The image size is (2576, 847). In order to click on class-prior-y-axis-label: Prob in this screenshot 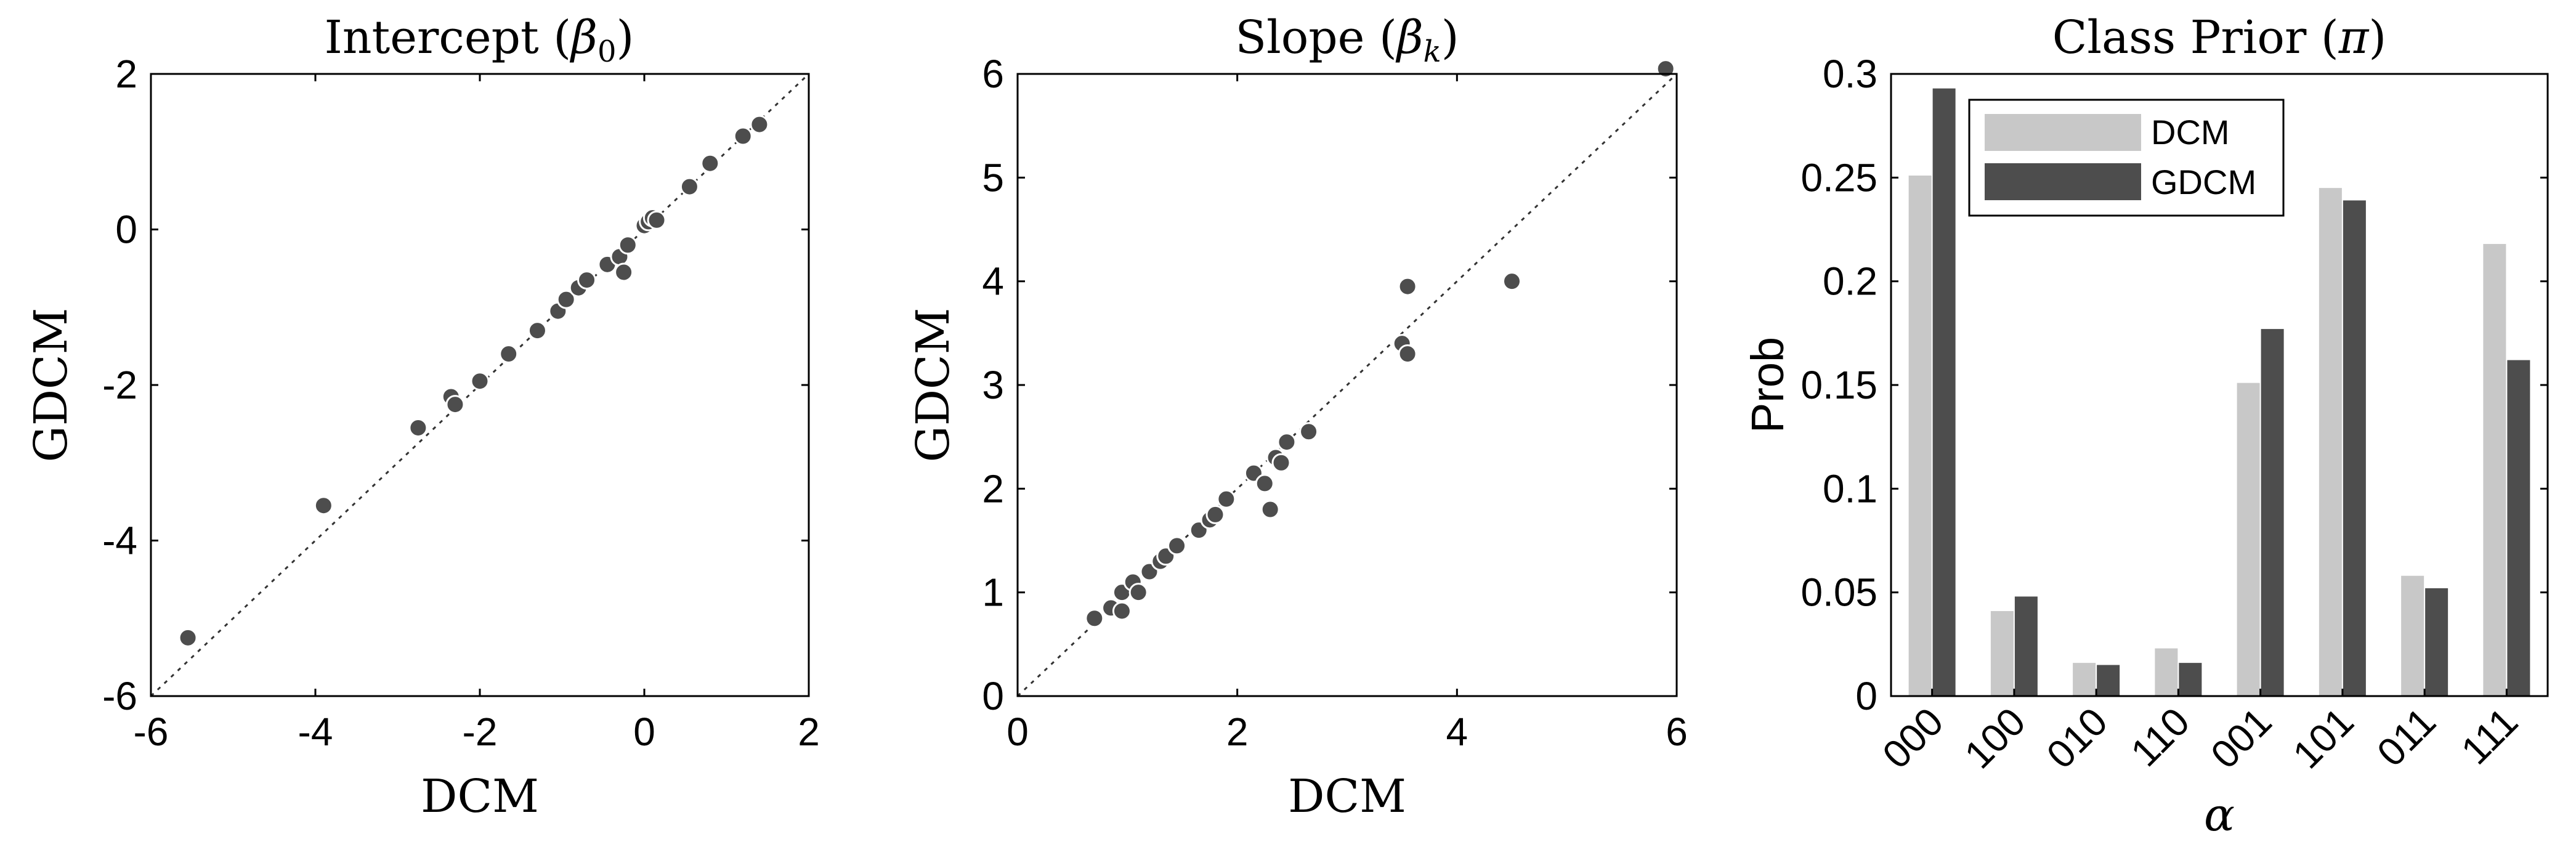, I will do `click(1767, 385)`.